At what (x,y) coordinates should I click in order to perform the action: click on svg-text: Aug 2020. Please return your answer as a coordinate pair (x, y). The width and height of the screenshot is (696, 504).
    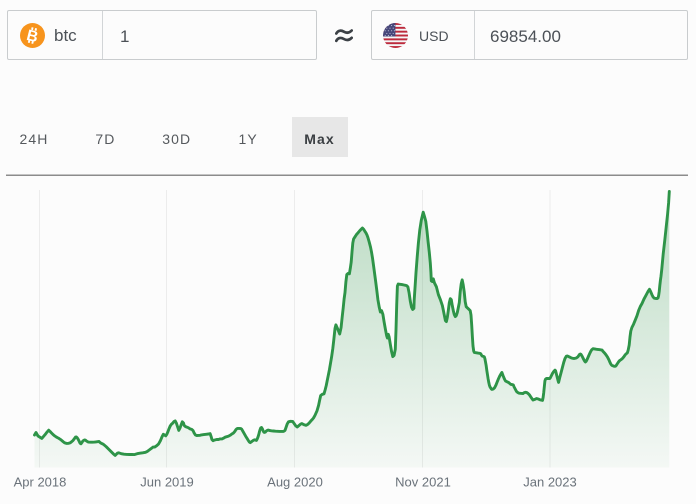
    Looking at the image, I should click on (295, 482).